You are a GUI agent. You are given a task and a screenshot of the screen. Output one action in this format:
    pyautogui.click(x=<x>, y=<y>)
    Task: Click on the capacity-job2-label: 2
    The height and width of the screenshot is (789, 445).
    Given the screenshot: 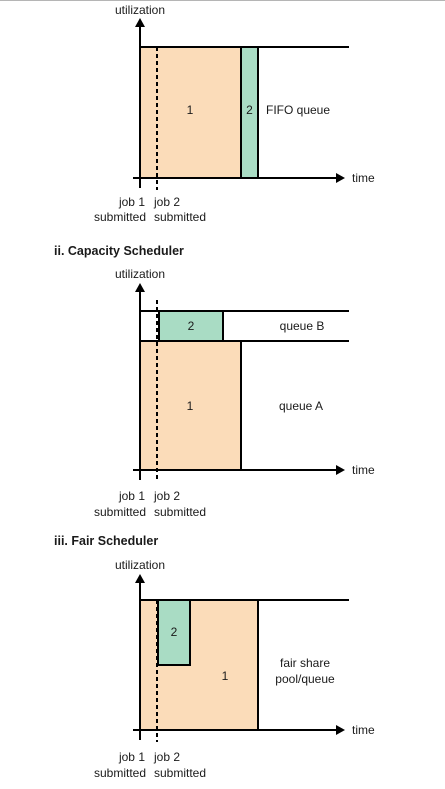 What is the action you would take?
    pyautogui.click(x=191, y=326)
    